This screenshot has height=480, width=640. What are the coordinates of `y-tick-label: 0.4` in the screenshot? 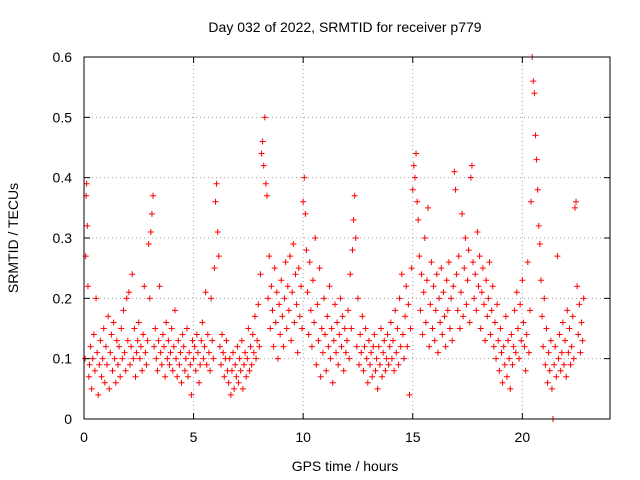 It's located at (63, 178).